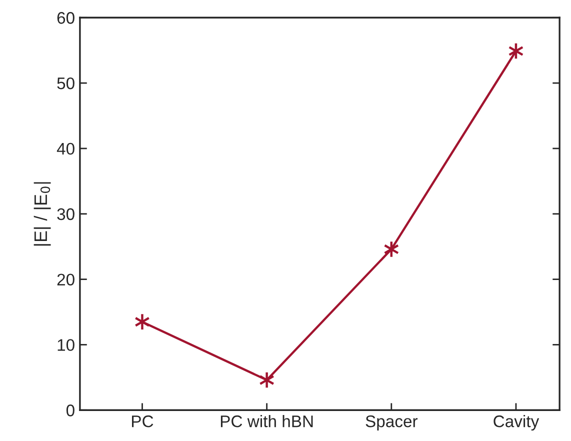 The width and height of the screenshot is (571, 441). Describe the element at coordinates (70, 410) in the screenshot. I see `y-tick-label: 0` at that location.